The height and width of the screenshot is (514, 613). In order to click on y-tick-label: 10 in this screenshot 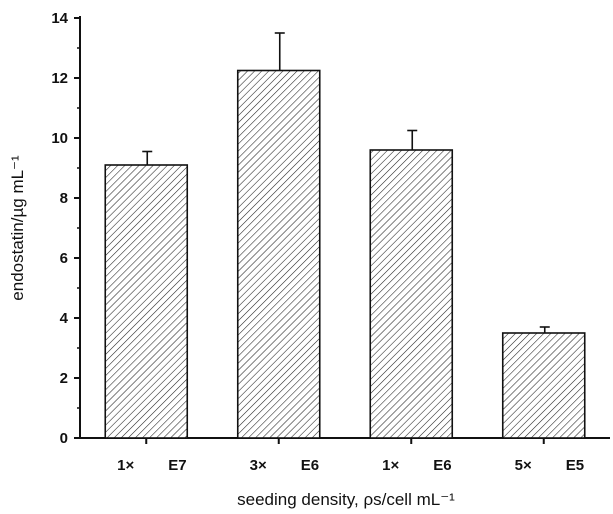, I will do `click(59, 138)`.